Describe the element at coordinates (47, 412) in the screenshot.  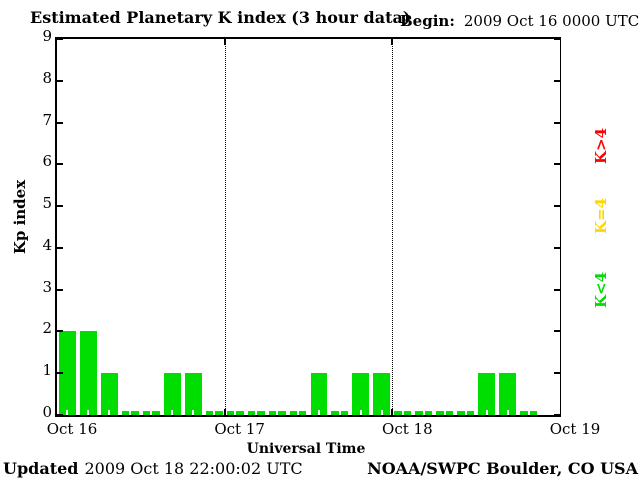
I see `y-axis-tick-label: 0` at that location.